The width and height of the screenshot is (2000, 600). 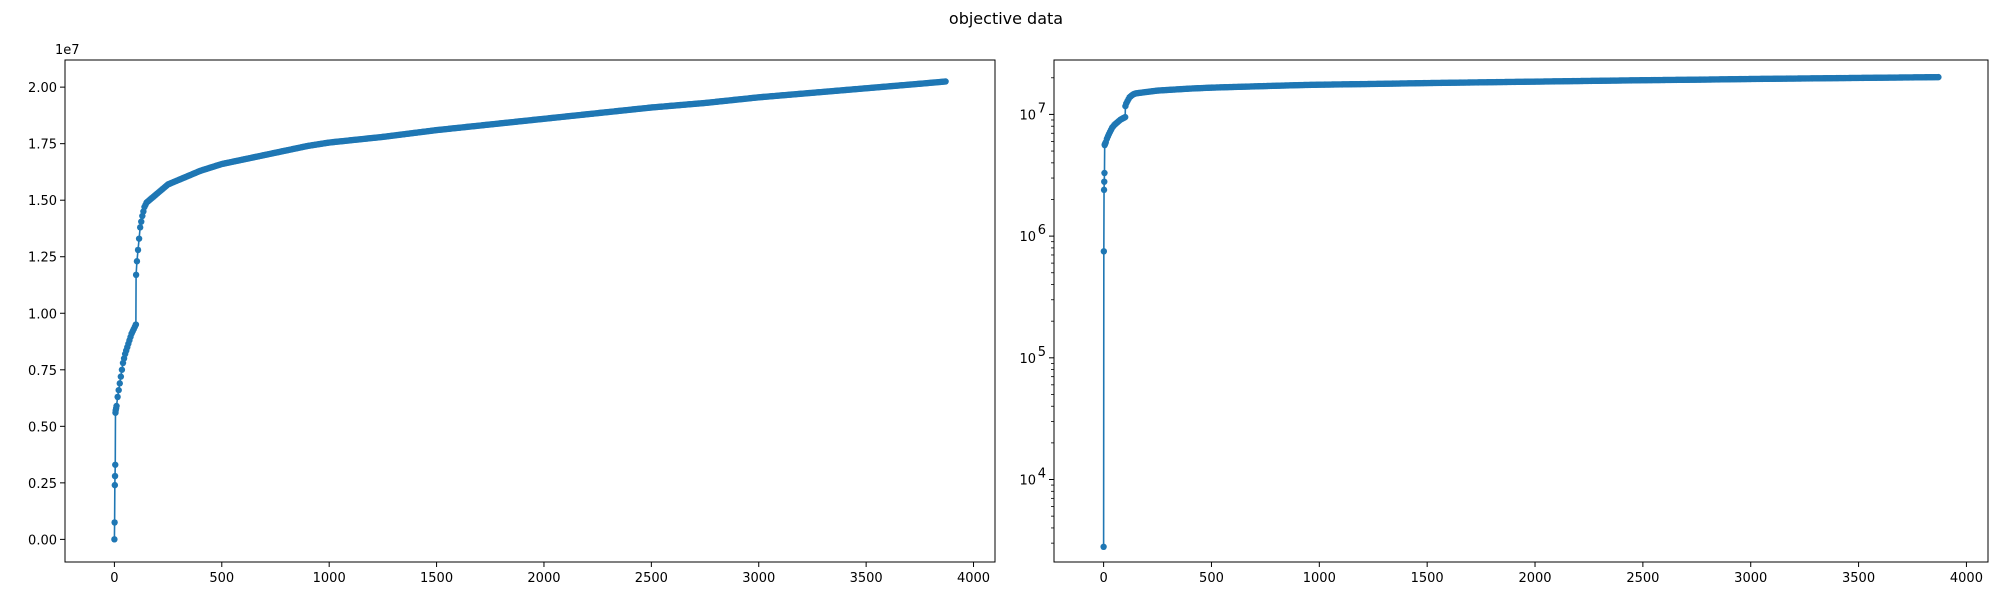 I want to click on y-tick-label: 2.00, so click(x=42, y=88).